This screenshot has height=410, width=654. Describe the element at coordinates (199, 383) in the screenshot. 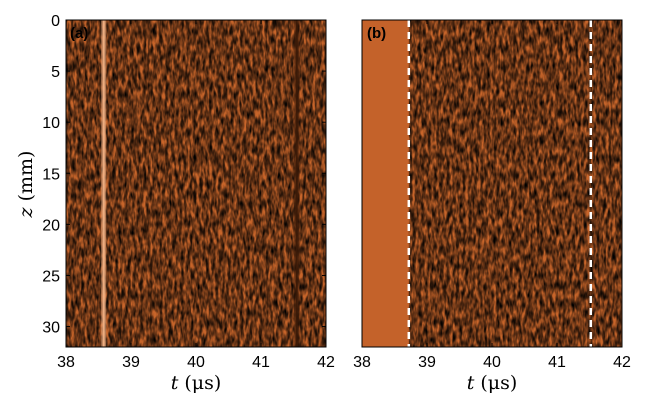

I see `axes-a-x-label-unit: (μs)` at that location.